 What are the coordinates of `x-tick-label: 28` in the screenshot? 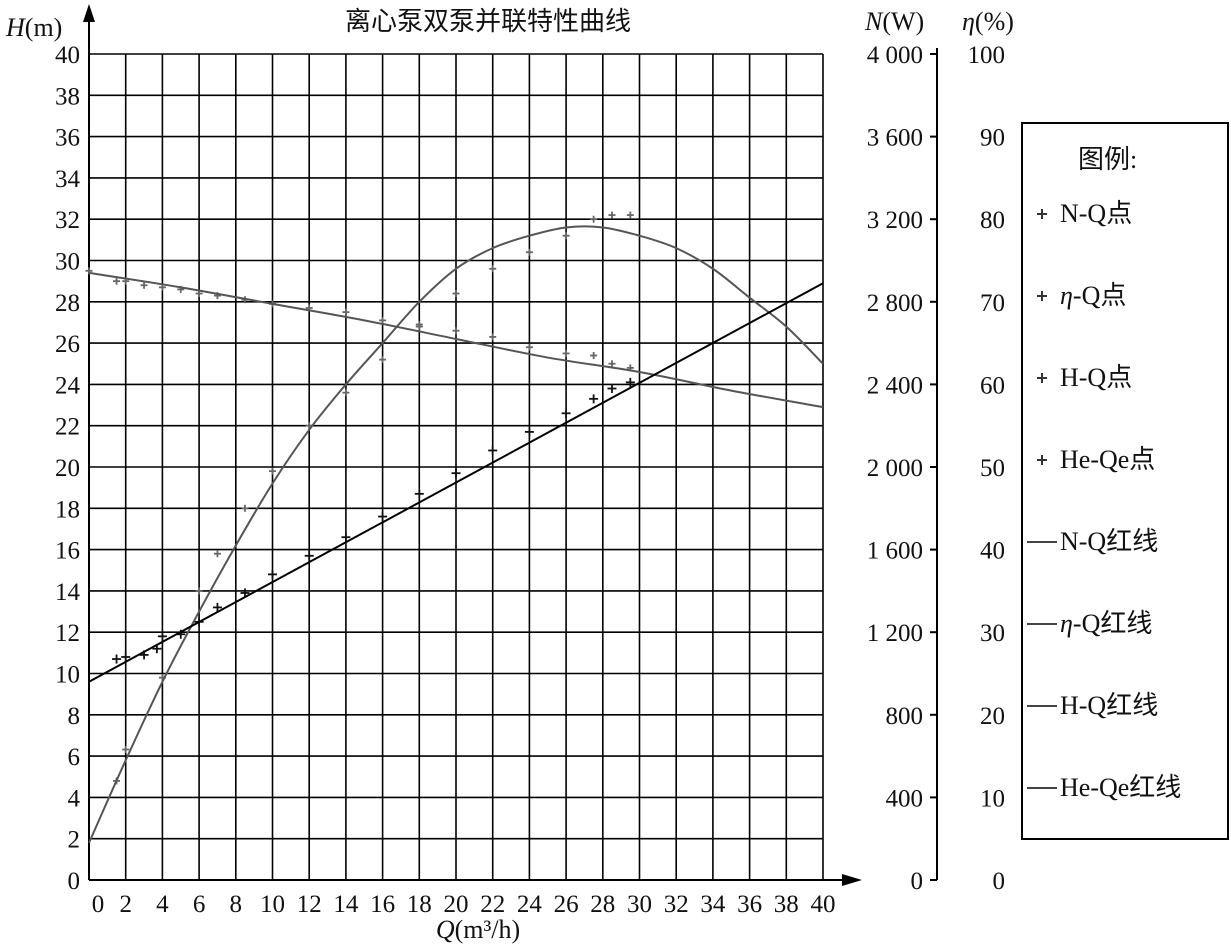 It's located at (602, 904).